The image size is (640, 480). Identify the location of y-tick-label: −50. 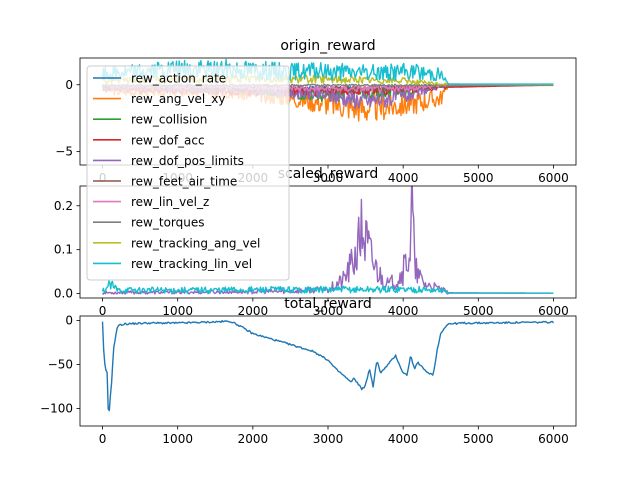
(60, 364).